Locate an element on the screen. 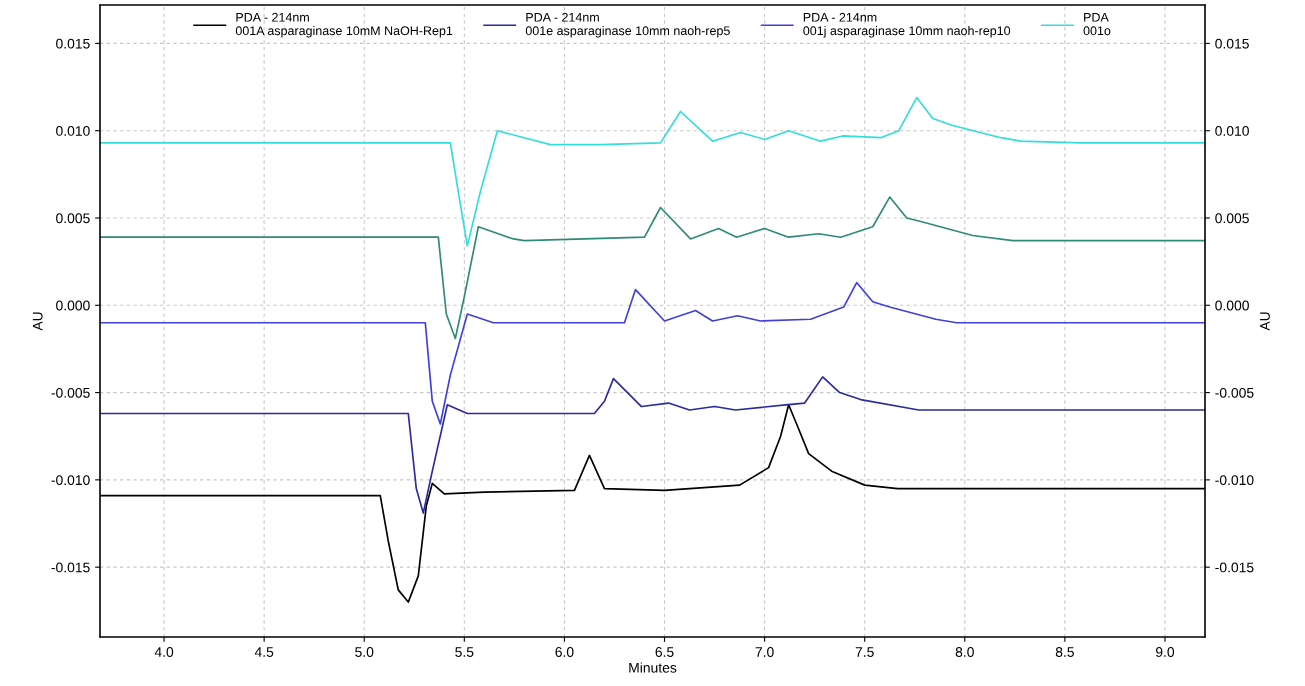 This screenshot has height=686, width=1305. x-tick-label: 6.5 is located at coordinates (664, 652).